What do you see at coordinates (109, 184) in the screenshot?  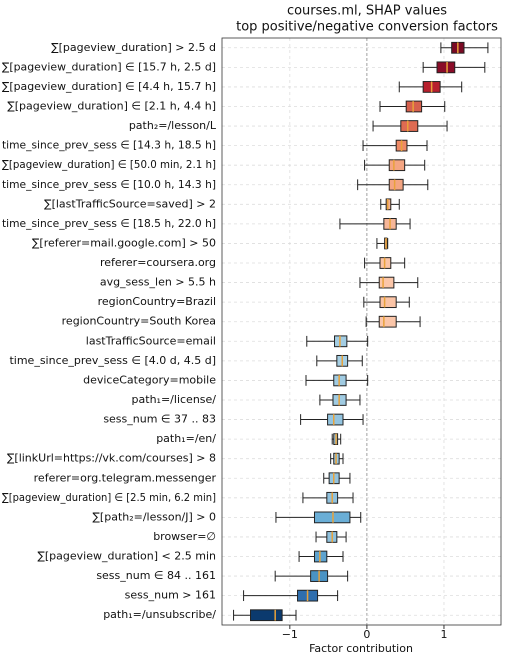 I see `y-tick-label: time_since_prev_sess ∈ [10.0 h, 14.3 h]` at bounding box center [109, 184].